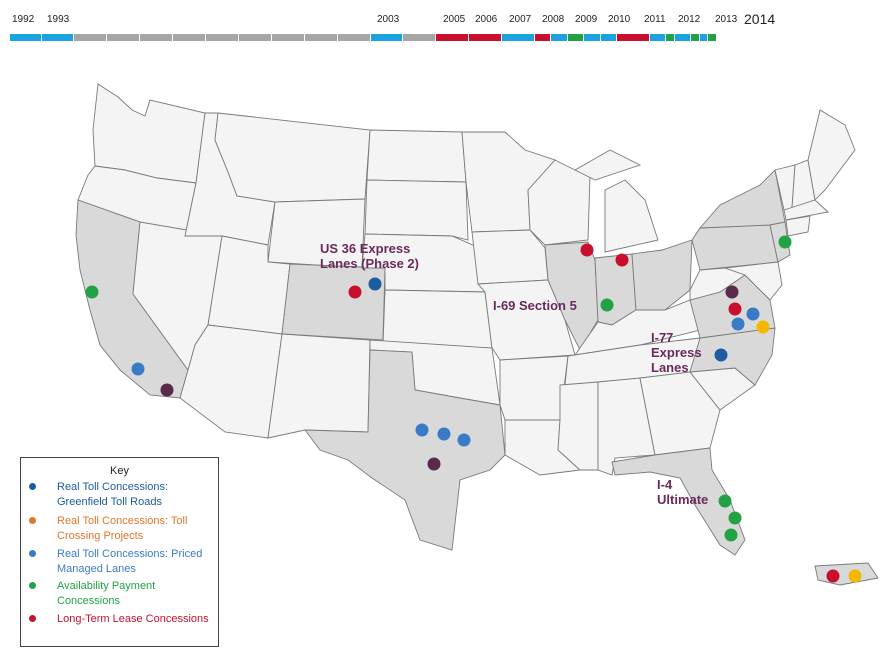  What do you see at coordinates (23, 19) in the screenshot?
I see `timeline-year: 1992` at bounding box center [23, 19].